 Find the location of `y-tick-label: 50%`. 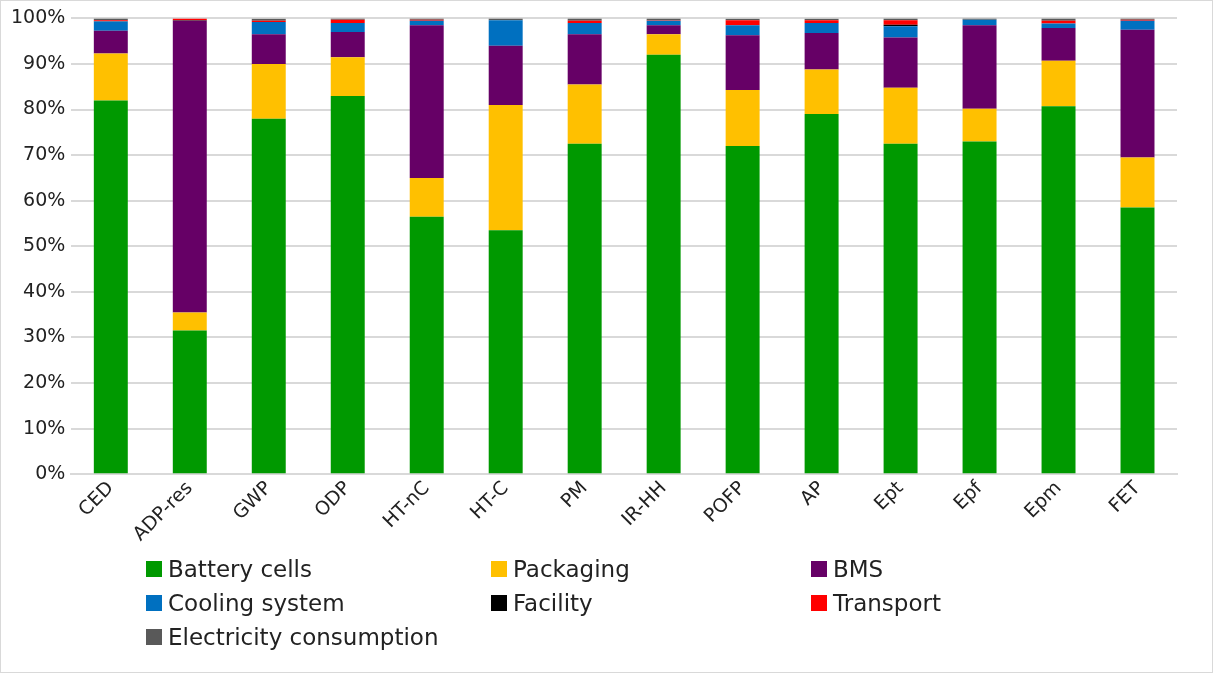

y-tick-label: 50% is located at coordinates (44, 244).